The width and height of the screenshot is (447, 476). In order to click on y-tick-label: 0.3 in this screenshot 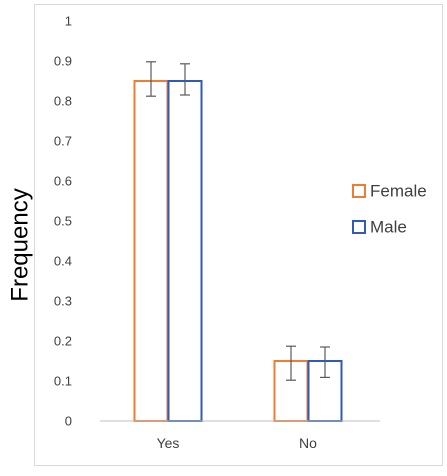, I will do `click(63, 301)`.